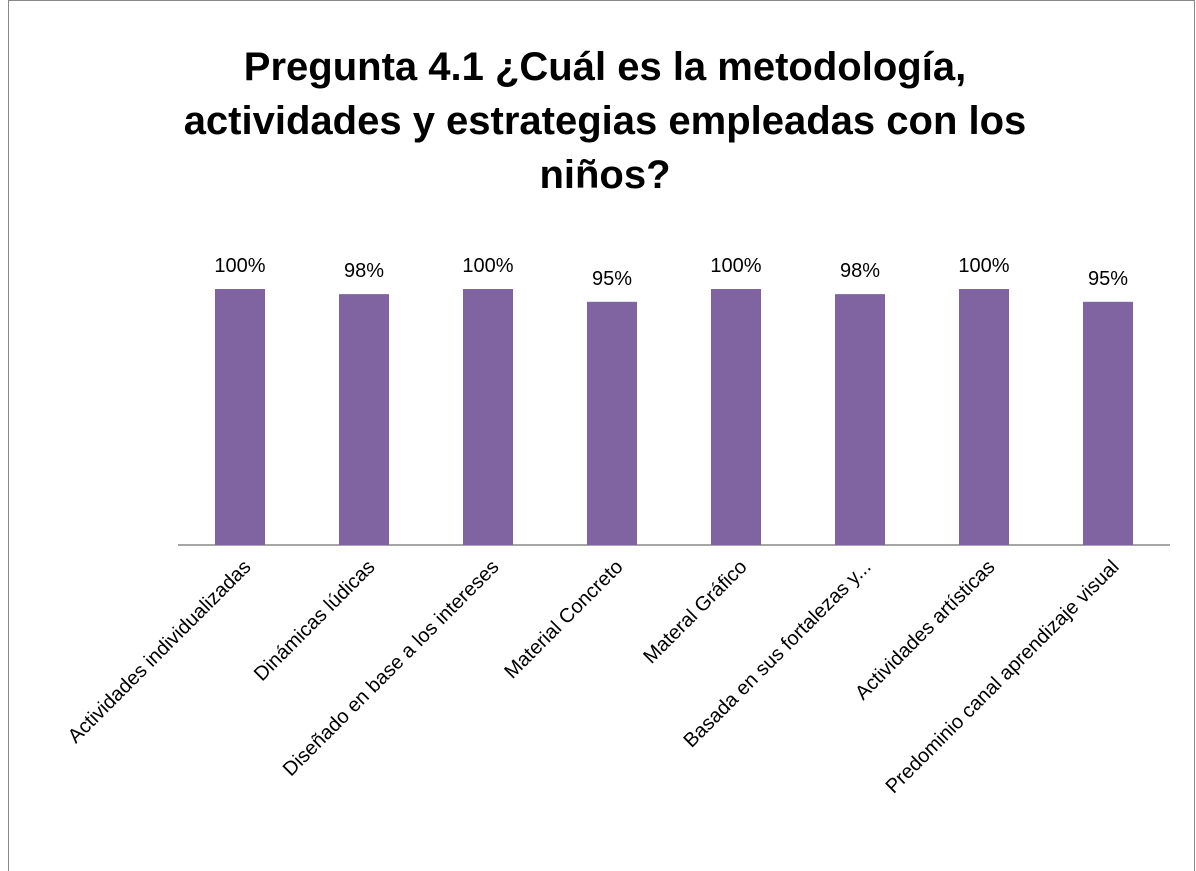  What do you see at coordinates (160, 652) in the screenshot?
I see `x-tick-label: Actividades individualizadas` at bounding box center [160, 652].